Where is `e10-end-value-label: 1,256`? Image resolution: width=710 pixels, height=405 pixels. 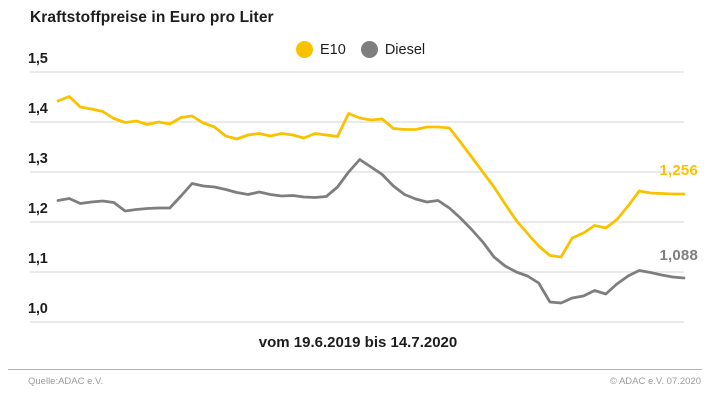 e10-end-value-label: 1,256 is located at coordinates (678, 170).